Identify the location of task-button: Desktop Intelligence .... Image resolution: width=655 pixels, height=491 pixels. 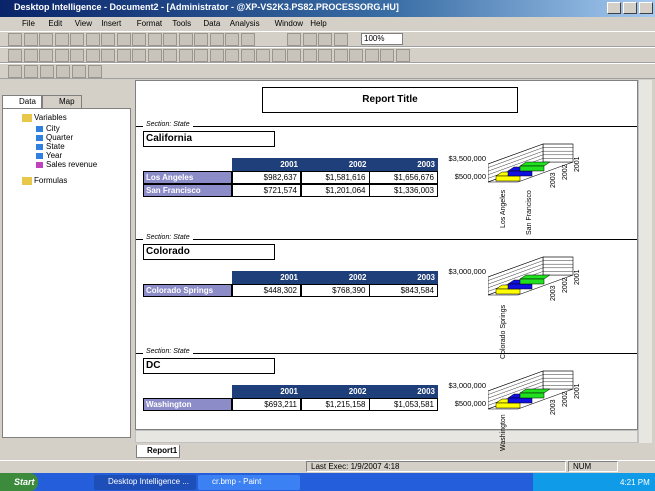
(145, 482).